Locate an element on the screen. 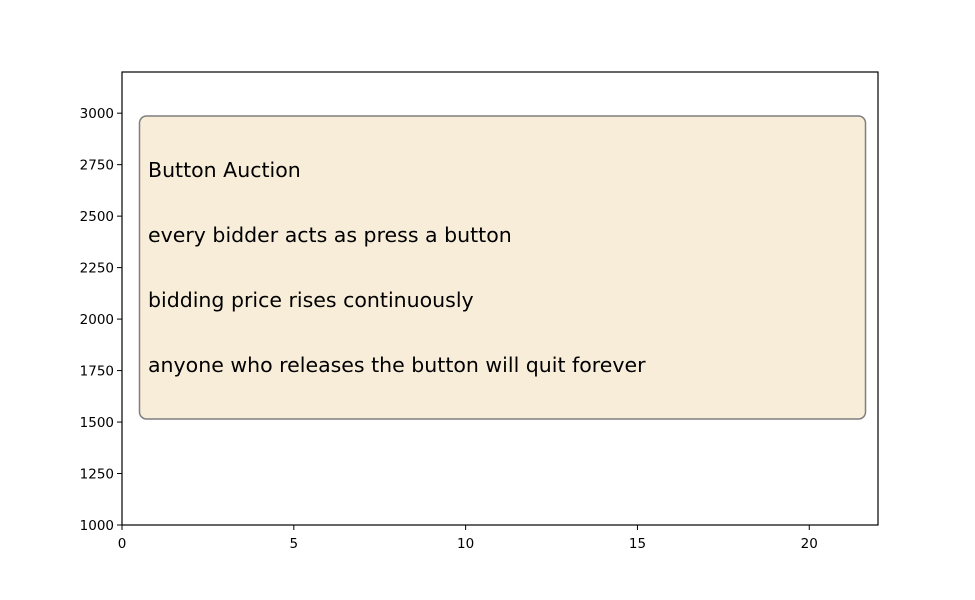 The image size is (975, 600). x-tick-label: 5 is located at coordinates (294, 544).